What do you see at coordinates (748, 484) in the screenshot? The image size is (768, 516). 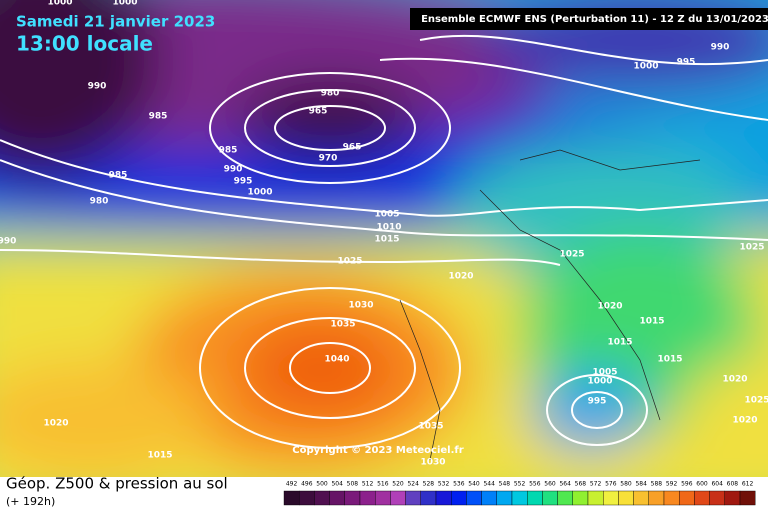 I see `scale-label: 612` at bounding box center [748, 484].